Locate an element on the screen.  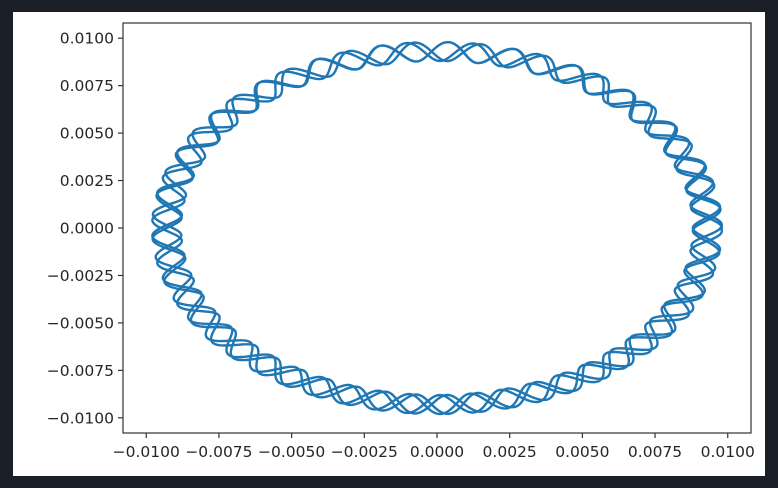
x-tick-label: 0.0050 is located at coordinates (582, 452).